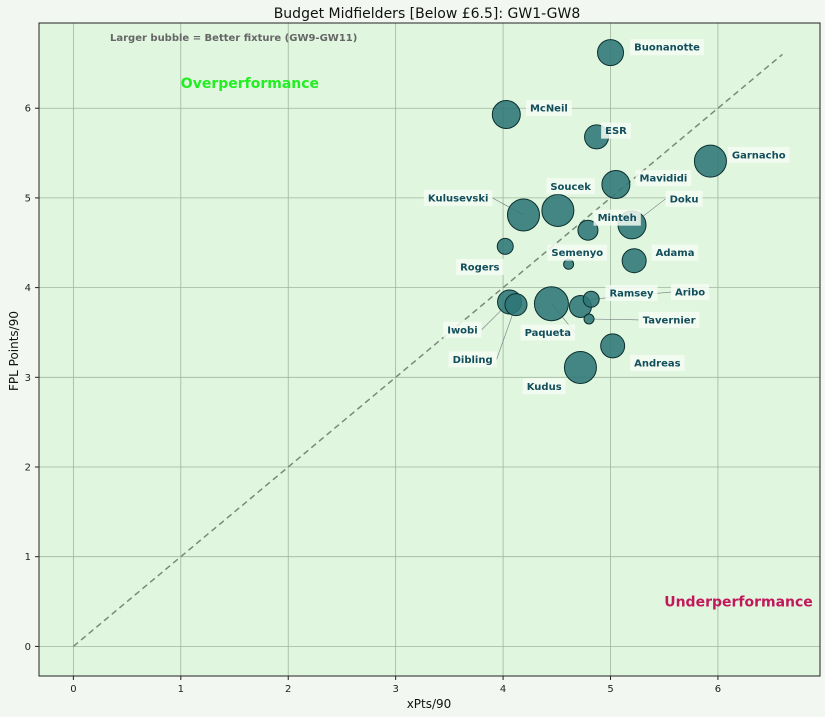  Describe the element at coordinates (551, 304) in the screenshot. I see `bubble-paqueta` at that location.